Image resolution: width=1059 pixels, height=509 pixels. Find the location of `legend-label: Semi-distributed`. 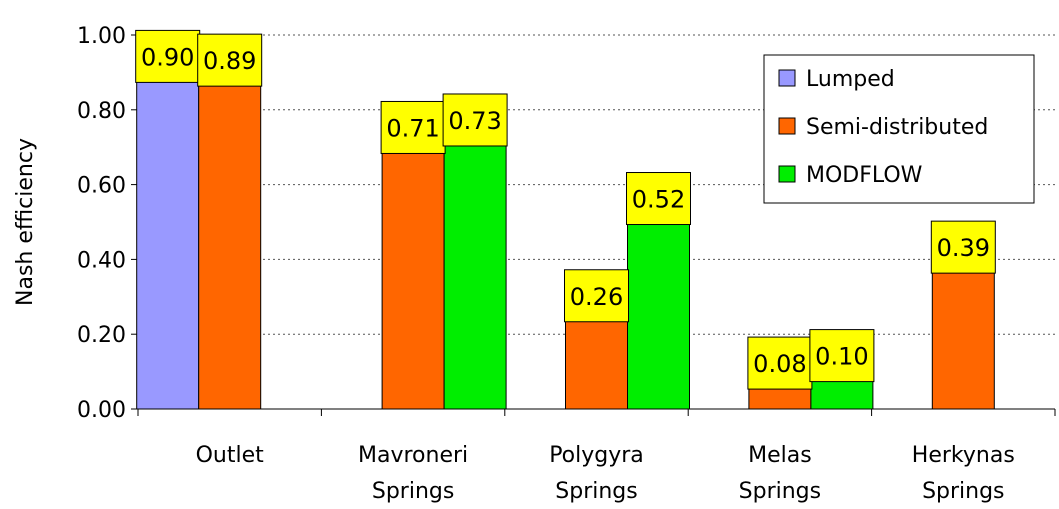

legend-label: Semi-distributed is located at coordinates (897, 127).